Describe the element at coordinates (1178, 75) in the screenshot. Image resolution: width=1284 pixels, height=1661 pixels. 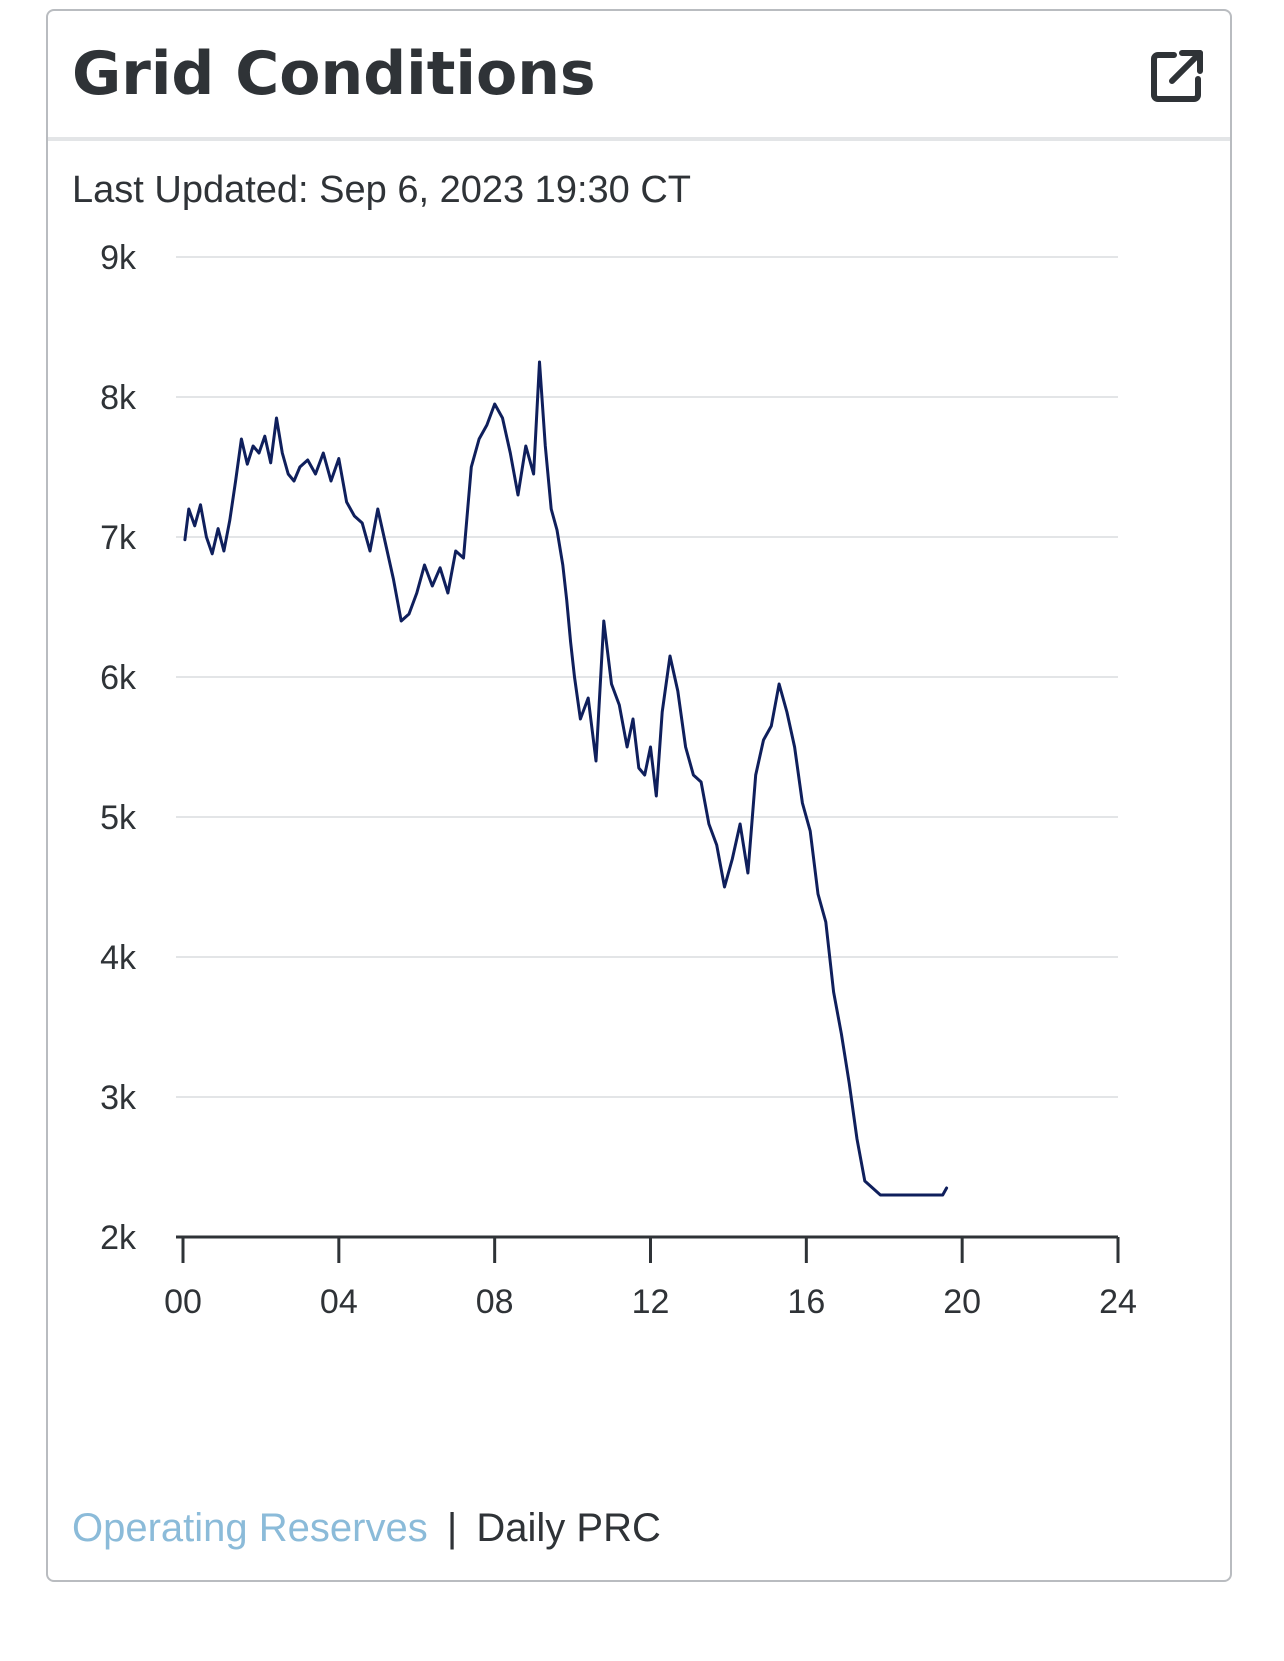
I see `external-link-icon` at that location.